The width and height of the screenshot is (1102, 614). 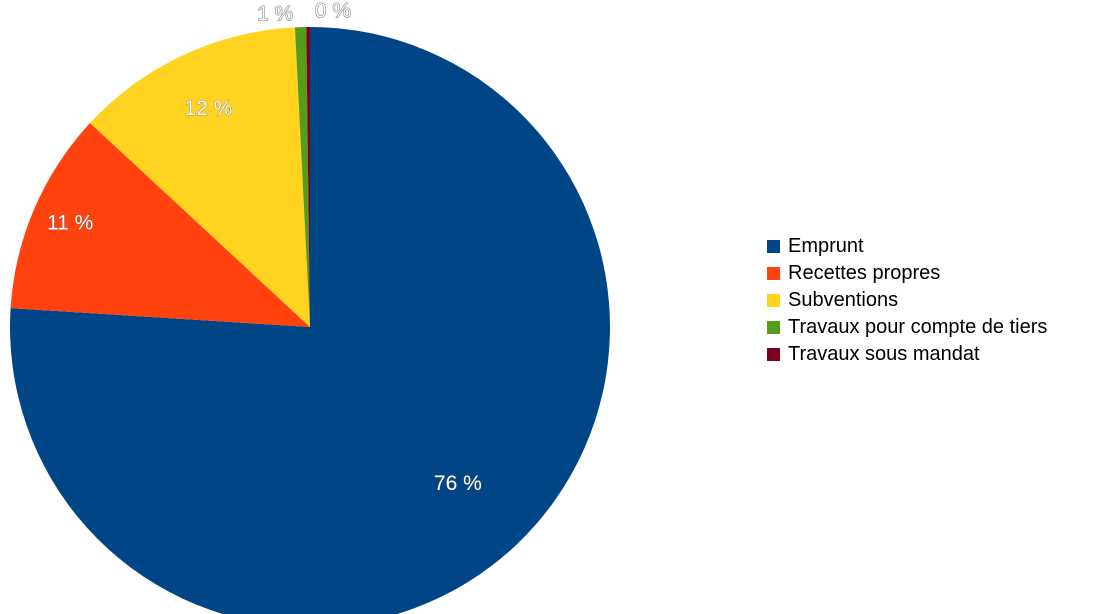 What do you see at coordinates (160, 225) in the screenshot?
I see `pie-slice-recettes-propres` at bounding box center [160, 225].